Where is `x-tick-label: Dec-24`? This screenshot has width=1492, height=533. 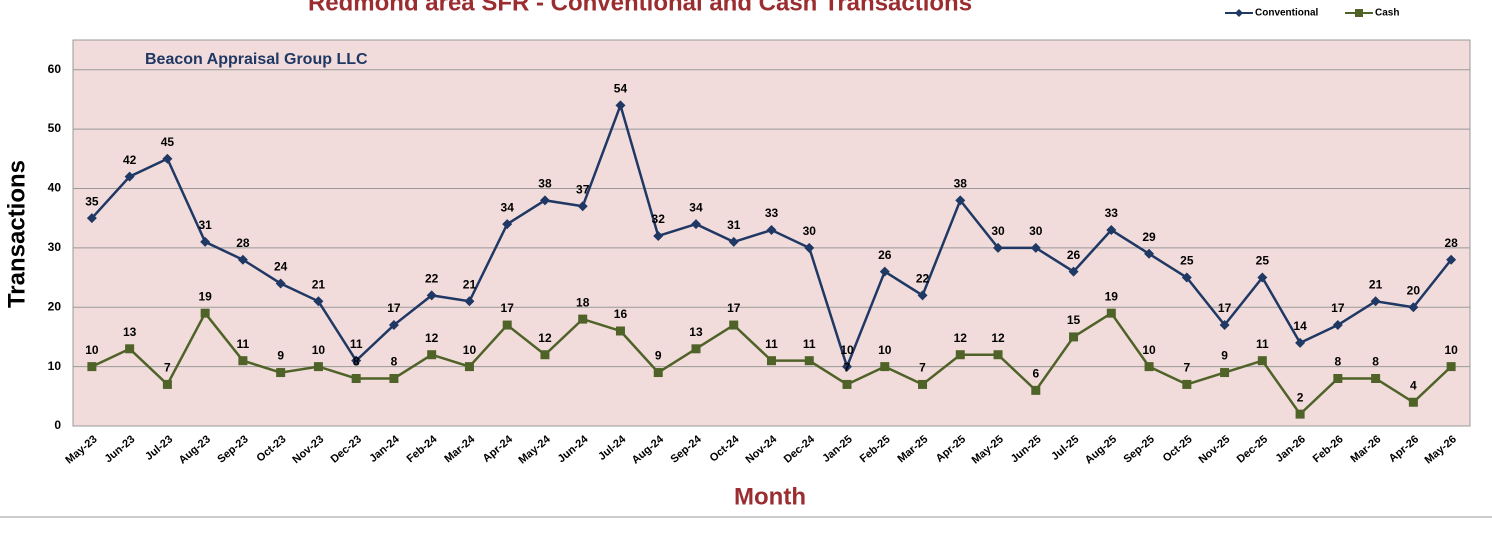 x-tick-label: Dec-24 is located at coordinates (800, 449).